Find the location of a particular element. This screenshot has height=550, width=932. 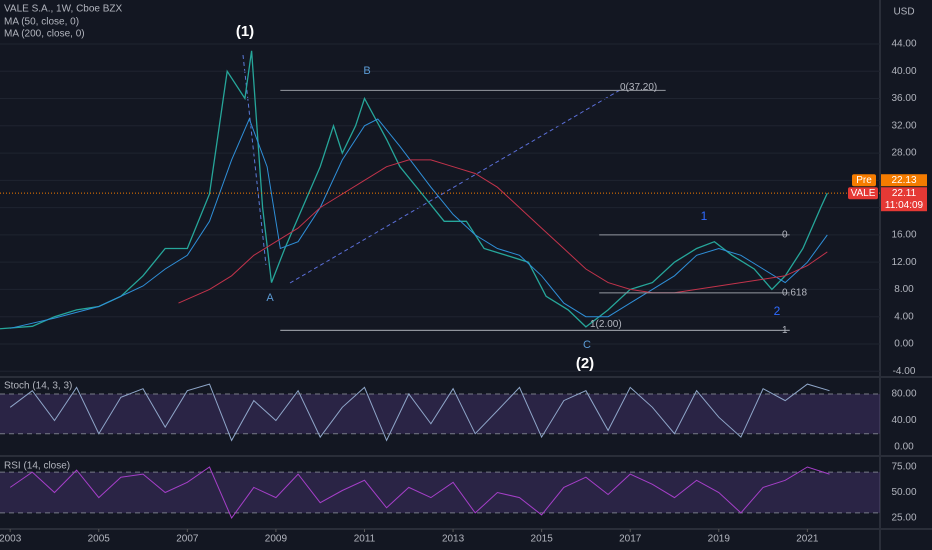

y-tick-label: 16.00 is located at coordinates (903, 235).